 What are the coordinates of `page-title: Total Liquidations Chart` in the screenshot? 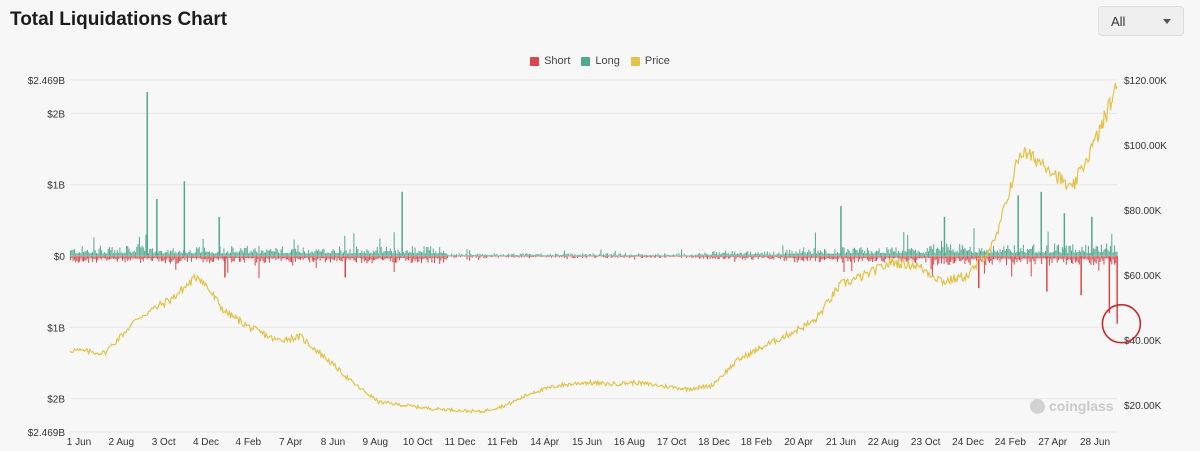 It's located at (119, 19).